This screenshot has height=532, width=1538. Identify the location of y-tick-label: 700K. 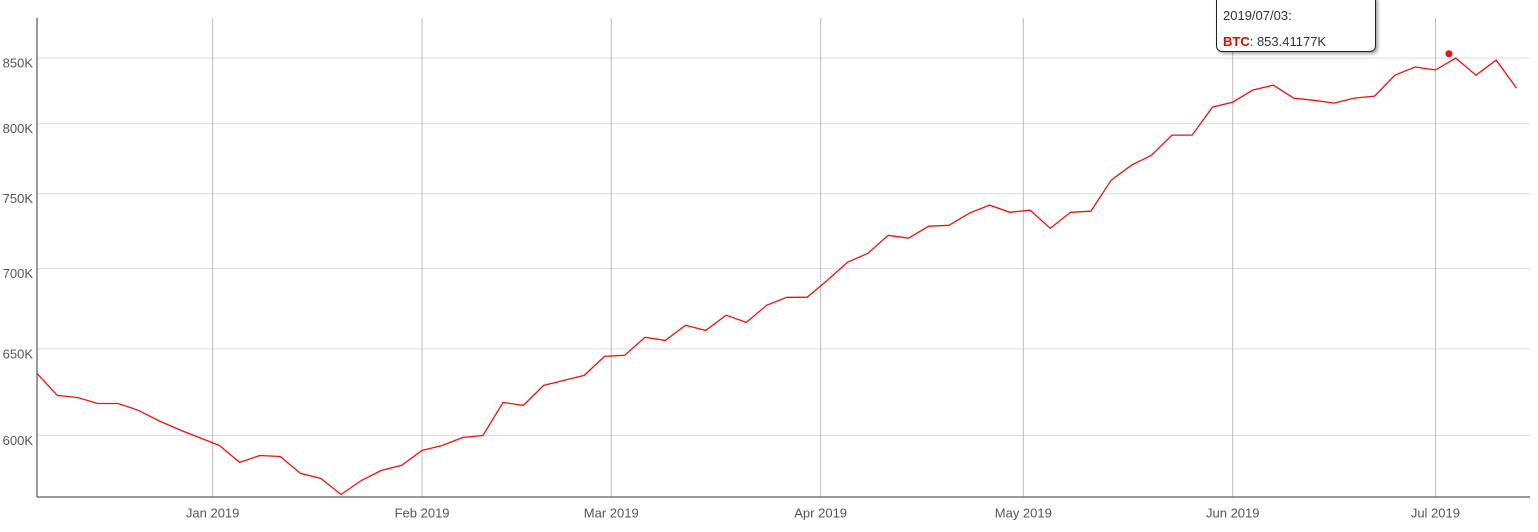
(18, 273).